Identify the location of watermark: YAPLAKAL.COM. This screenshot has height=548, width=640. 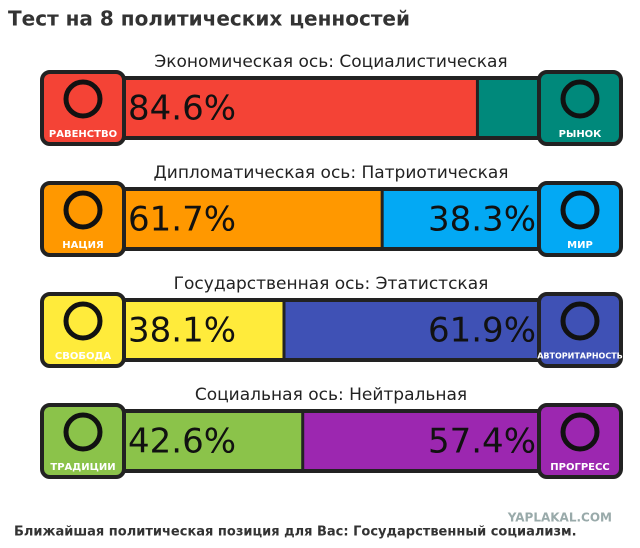
(559, 518).